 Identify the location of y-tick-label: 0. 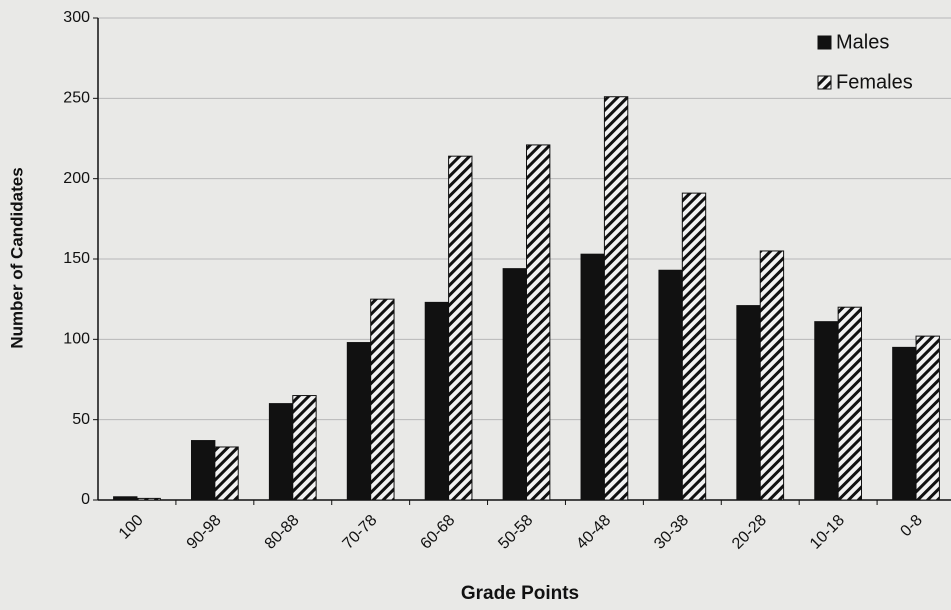
(85, 499).